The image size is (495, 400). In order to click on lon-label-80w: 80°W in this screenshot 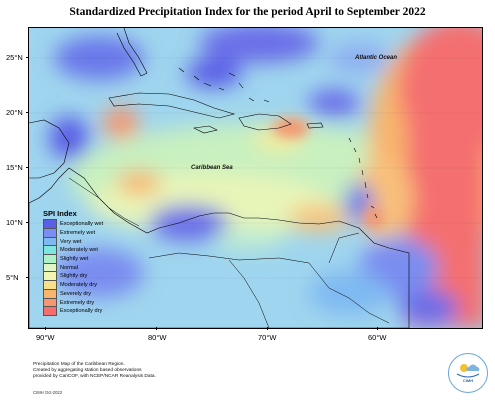, I will do `click(157, 337)`.